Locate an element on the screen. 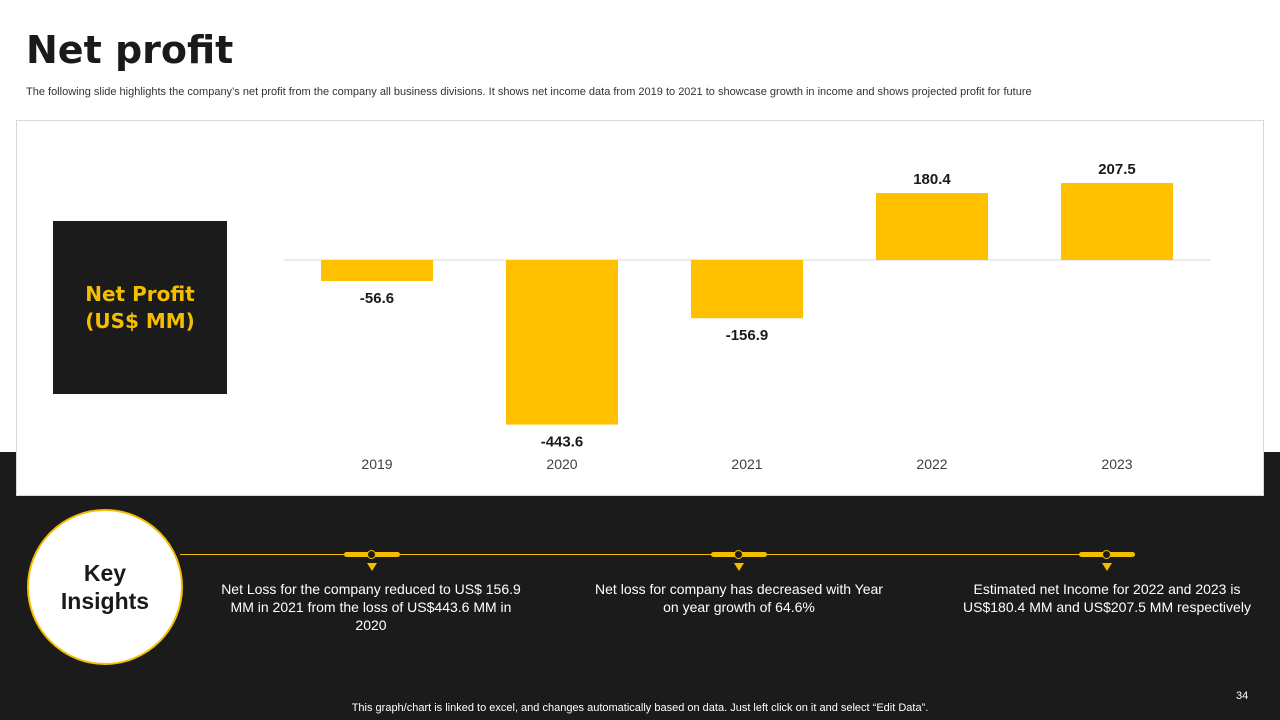  page-title: Net profit is located at coordinates (130, 50).